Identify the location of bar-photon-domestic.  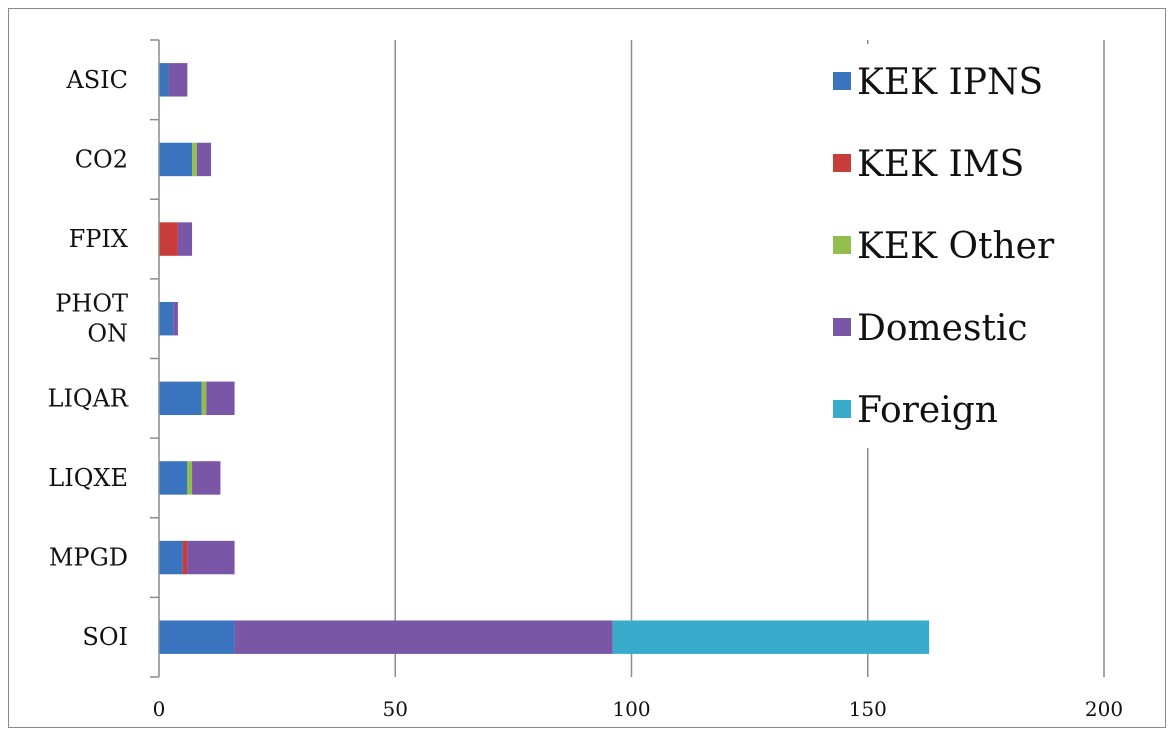
(175, 318).